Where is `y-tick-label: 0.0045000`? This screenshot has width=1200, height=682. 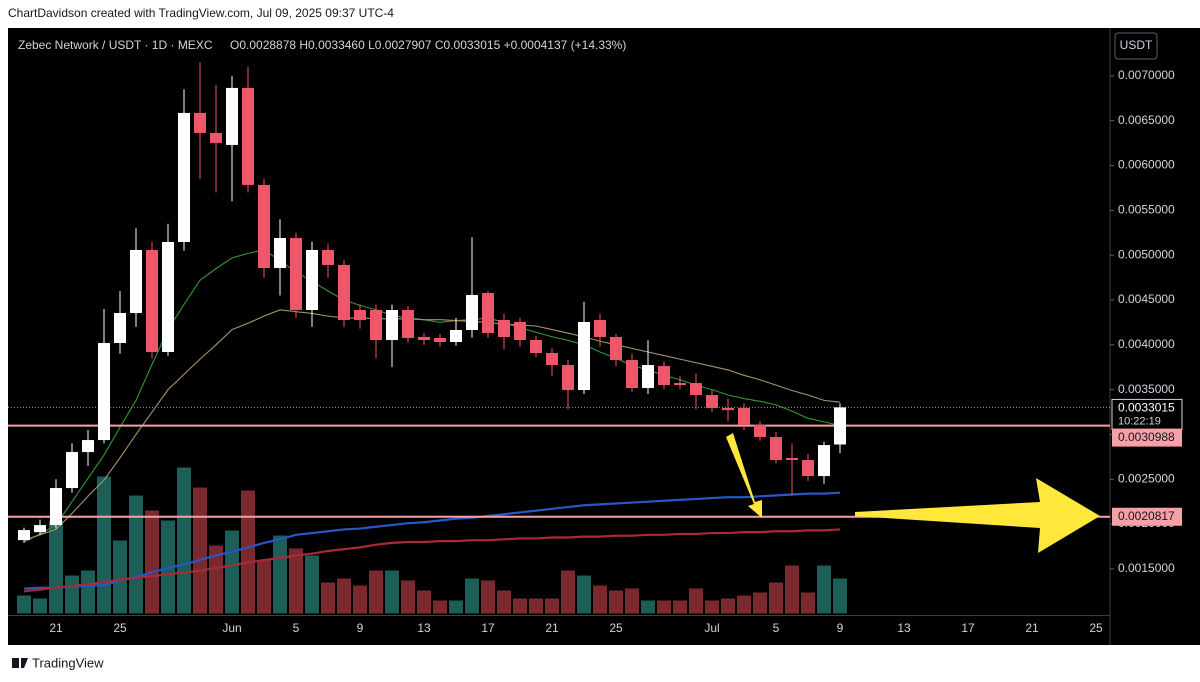
y-tick-label: 0.0045000 is located at coordinates (1146, 299).